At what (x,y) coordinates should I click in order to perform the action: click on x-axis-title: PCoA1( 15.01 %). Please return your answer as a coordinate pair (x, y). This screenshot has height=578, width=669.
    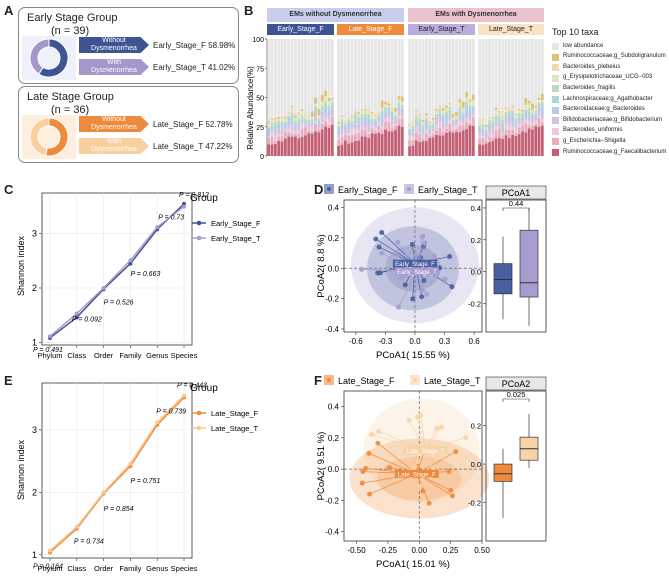
    Looking at the image, I should click on (413, 564).